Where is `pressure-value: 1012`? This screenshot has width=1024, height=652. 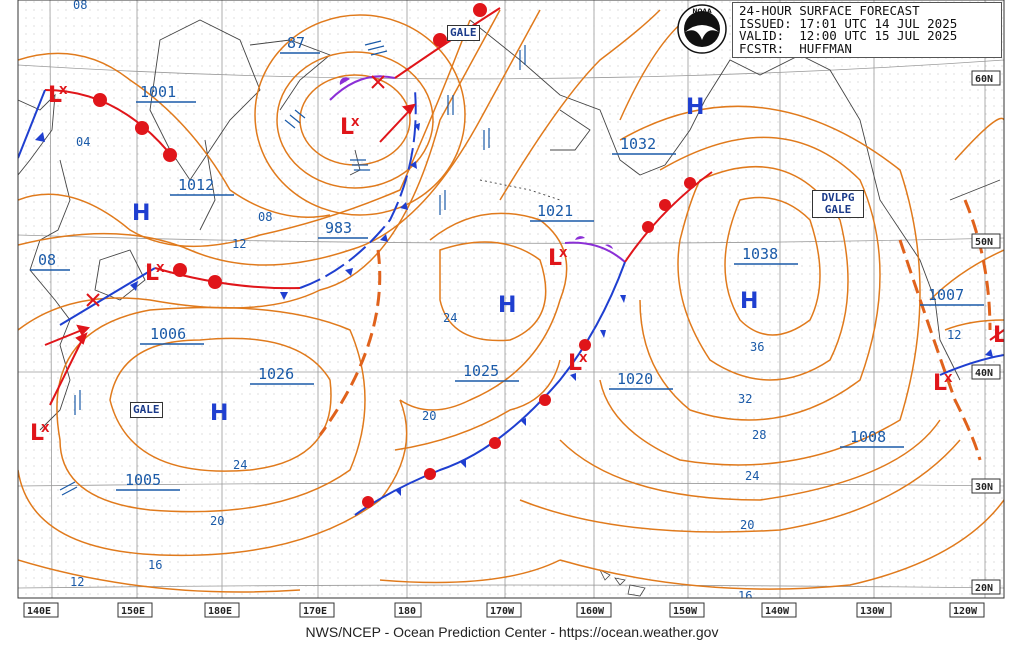
pressure-value: 1012 is located at coordinates (196, 185).